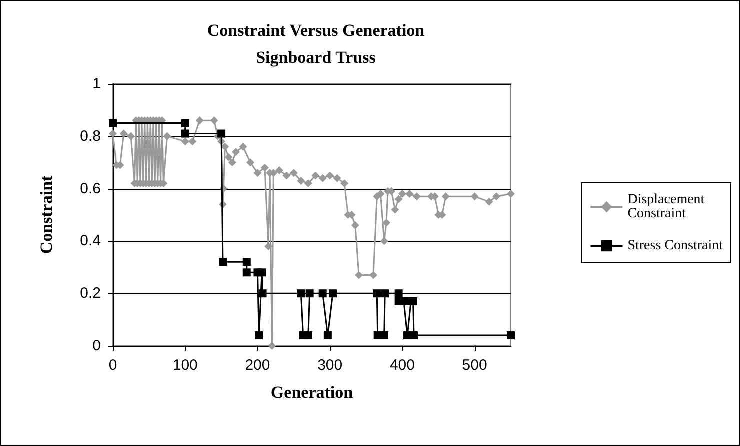 The width and height of the screenshot is (740, 446). I want to click on legend-label: Stress Constraint, so click(676, 246).